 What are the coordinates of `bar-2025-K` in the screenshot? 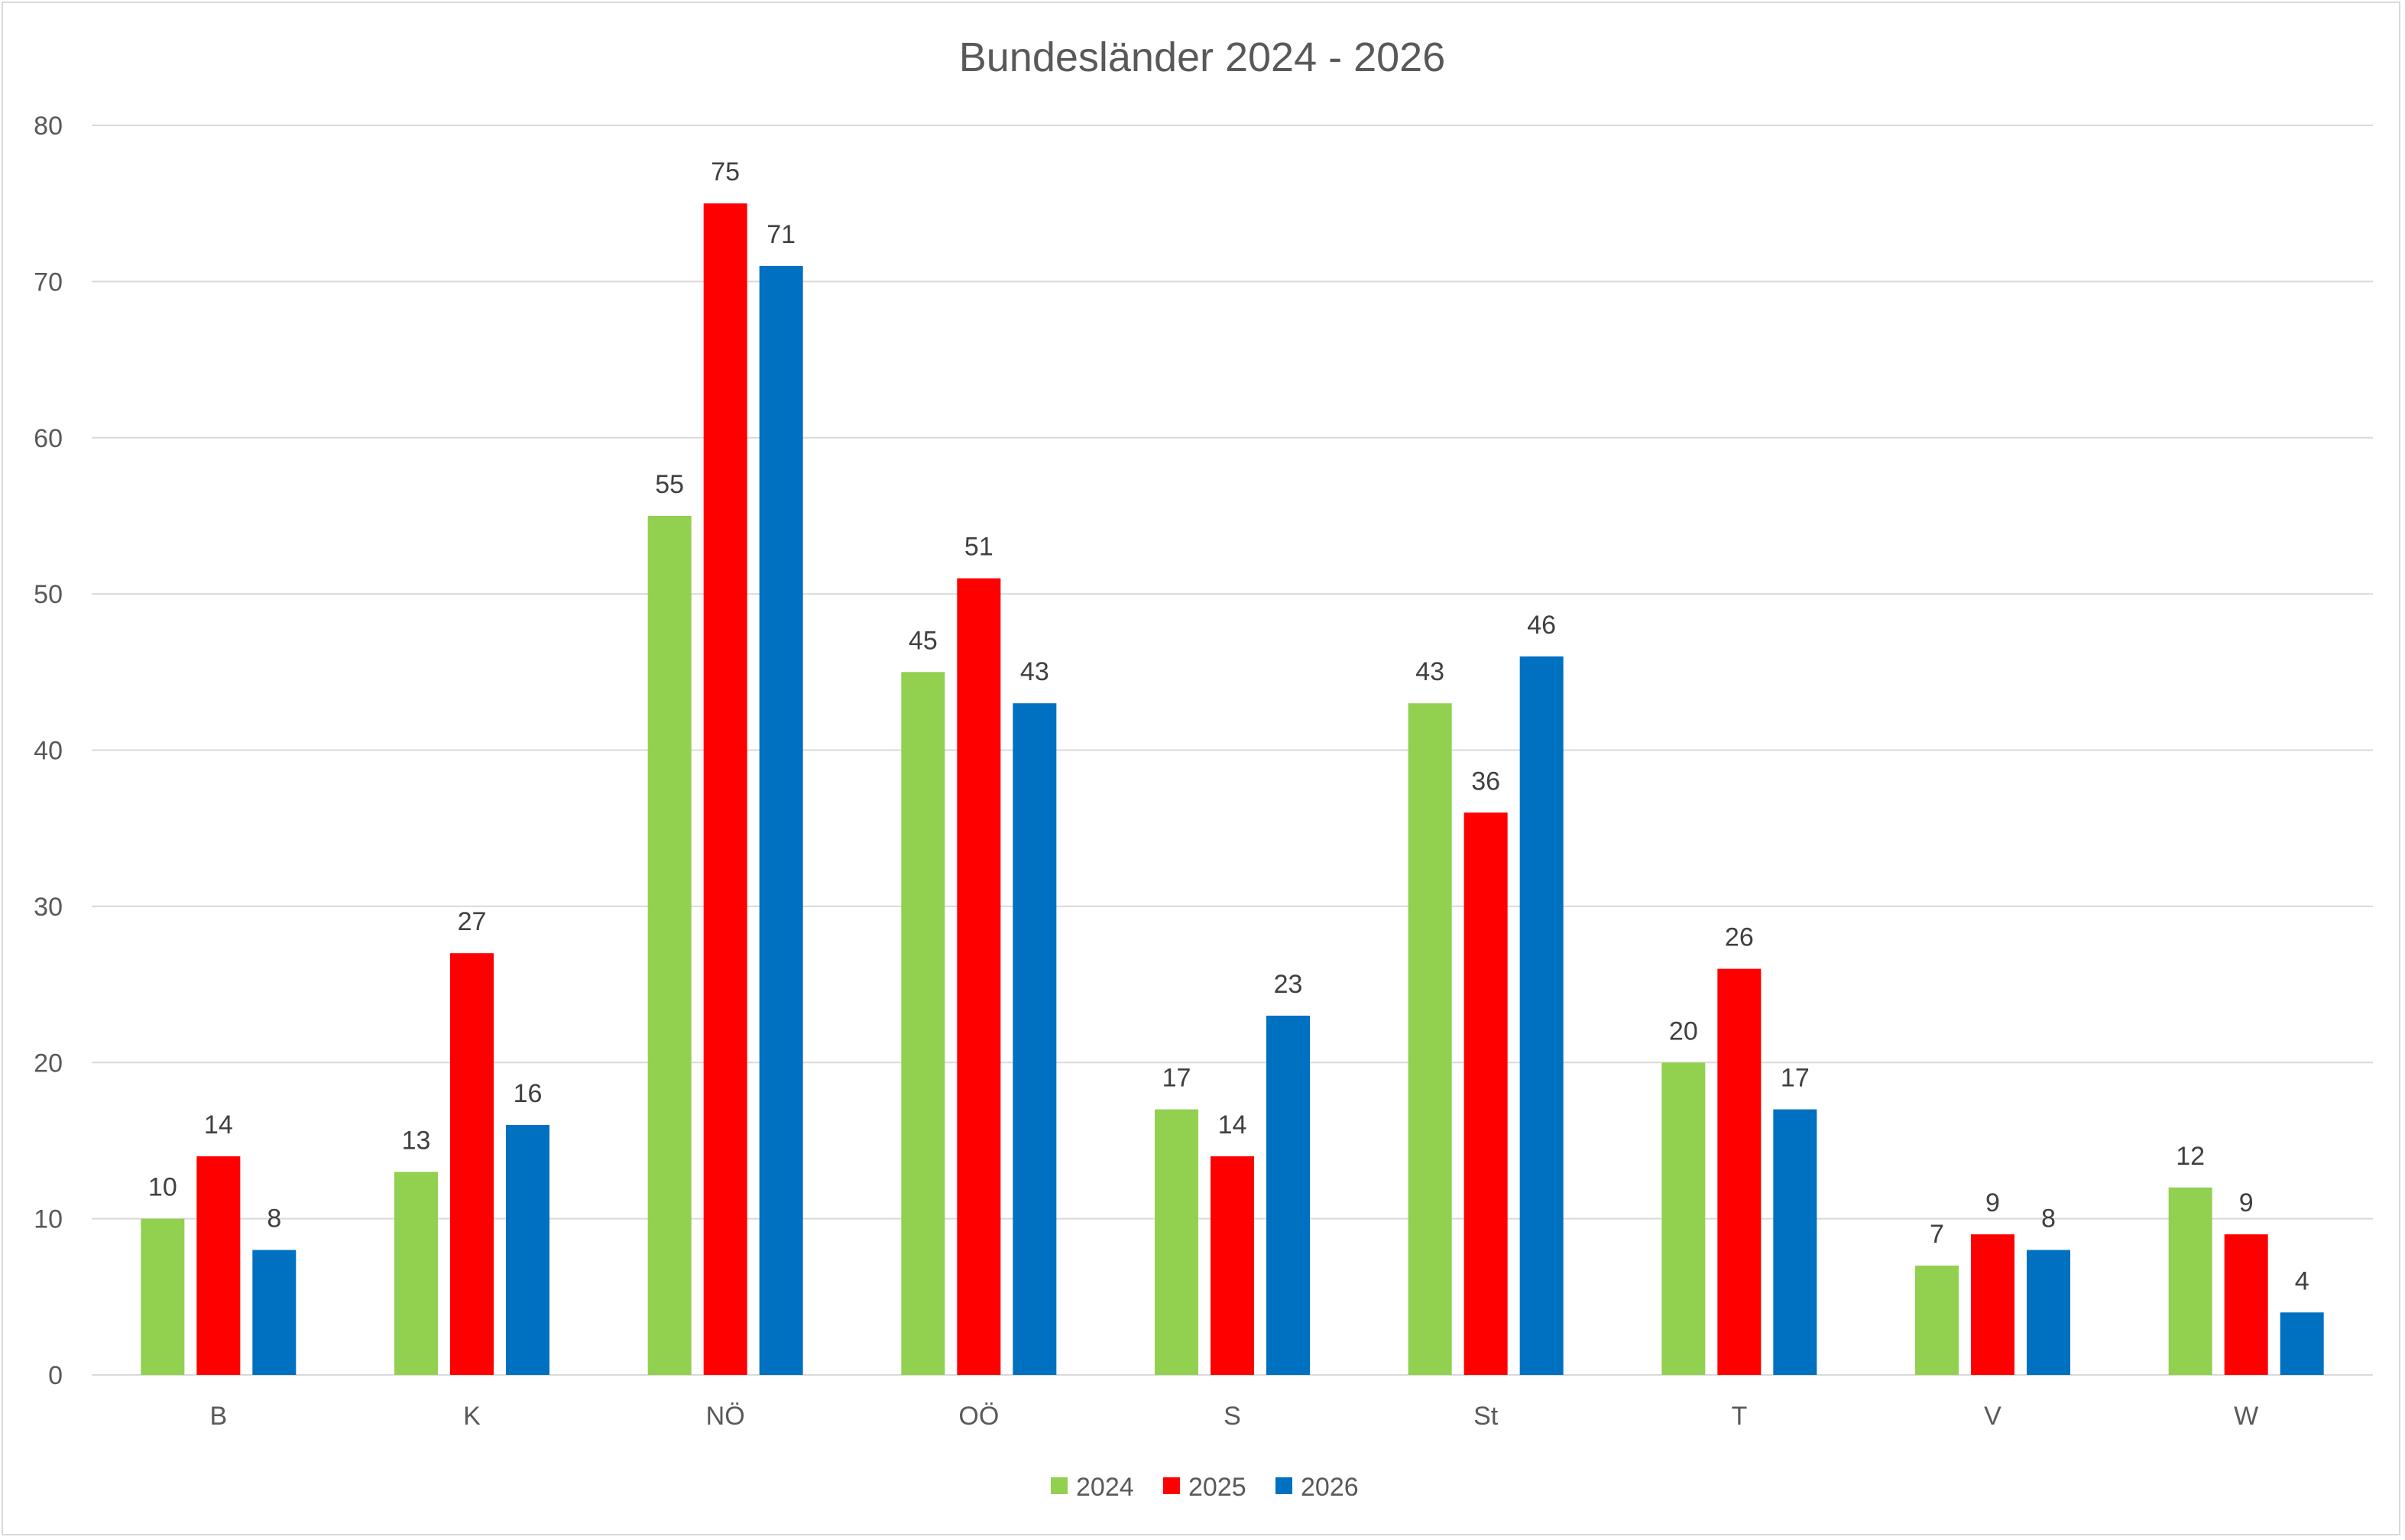 It's located at (472, 1164).